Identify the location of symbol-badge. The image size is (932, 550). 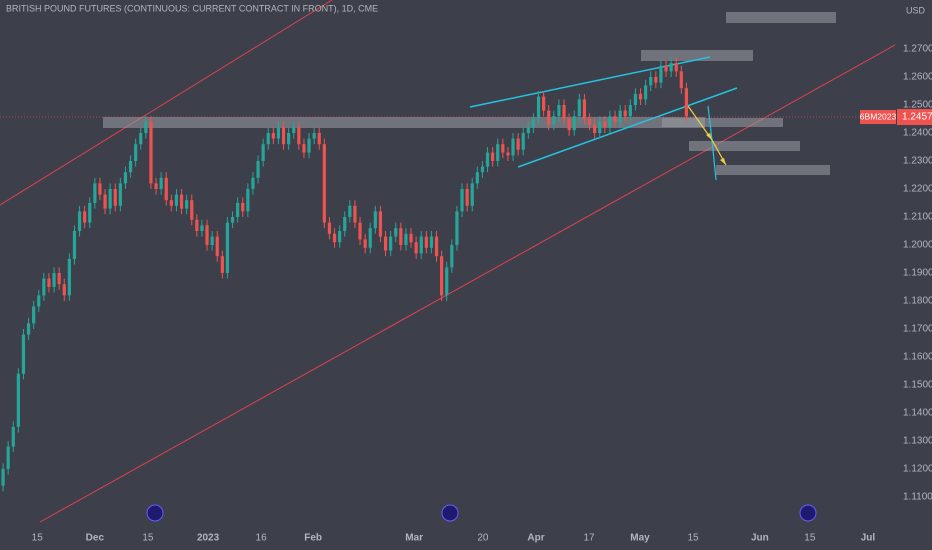
(878, 117).